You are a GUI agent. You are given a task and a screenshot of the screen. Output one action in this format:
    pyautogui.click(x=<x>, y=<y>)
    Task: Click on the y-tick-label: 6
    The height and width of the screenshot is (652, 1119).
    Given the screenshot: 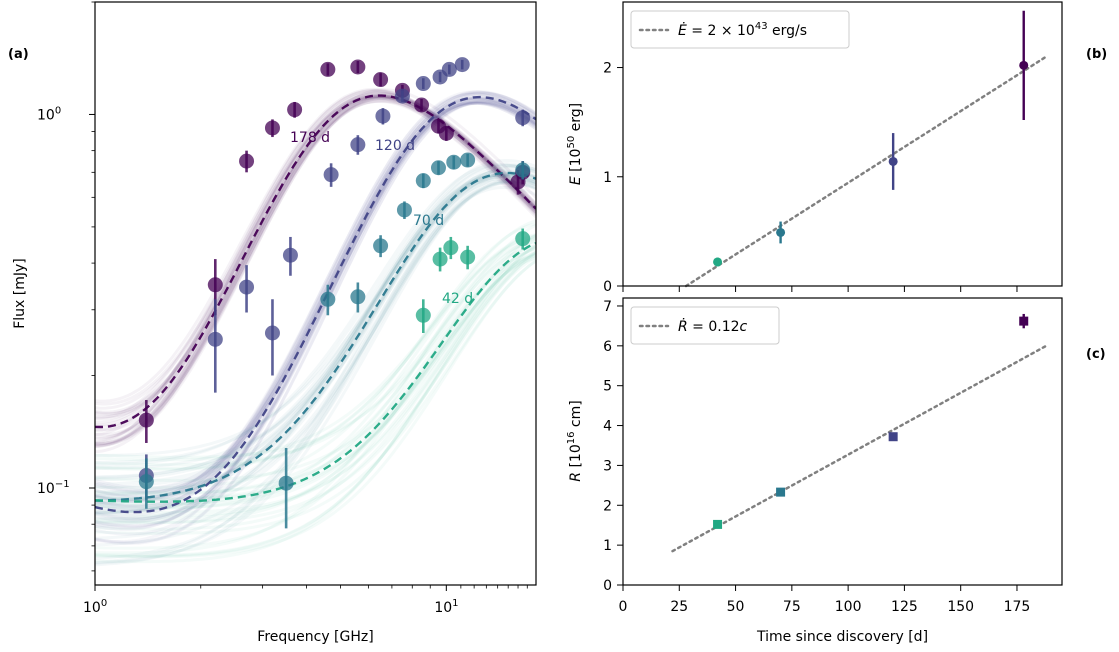 What is the action you would take?
    pyautogui.click(x=607, y=347)
    